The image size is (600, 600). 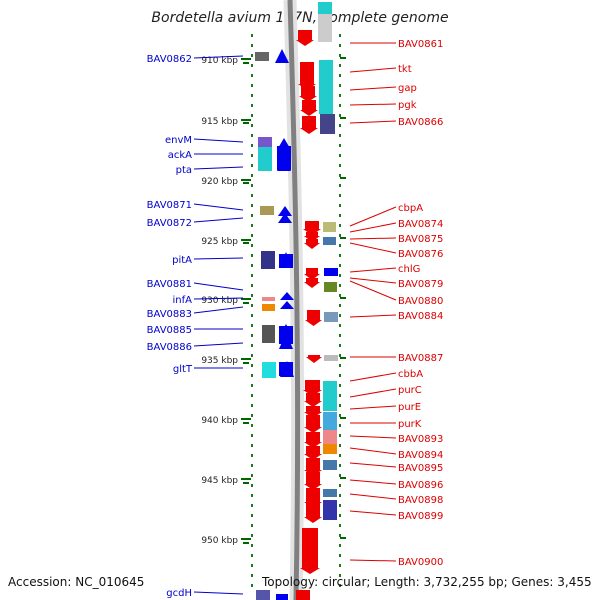 I want to click on left-gene-label: infA, so click(x=183, y=300).